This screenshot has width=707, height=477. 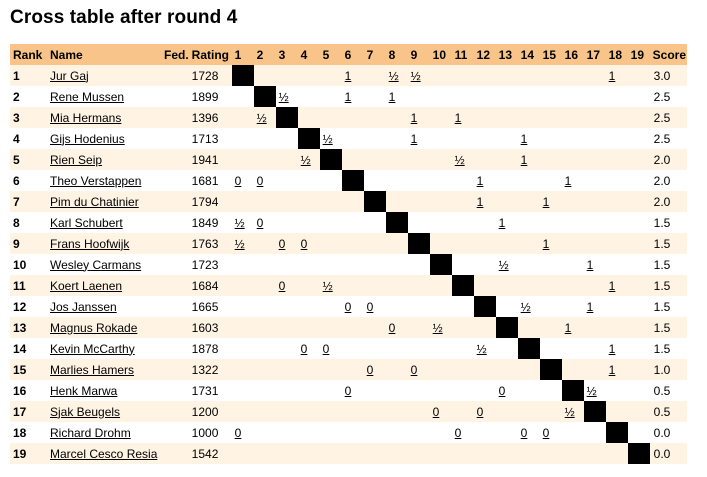 I want to click on player-score: 0.0, so click(x=668, y=432).